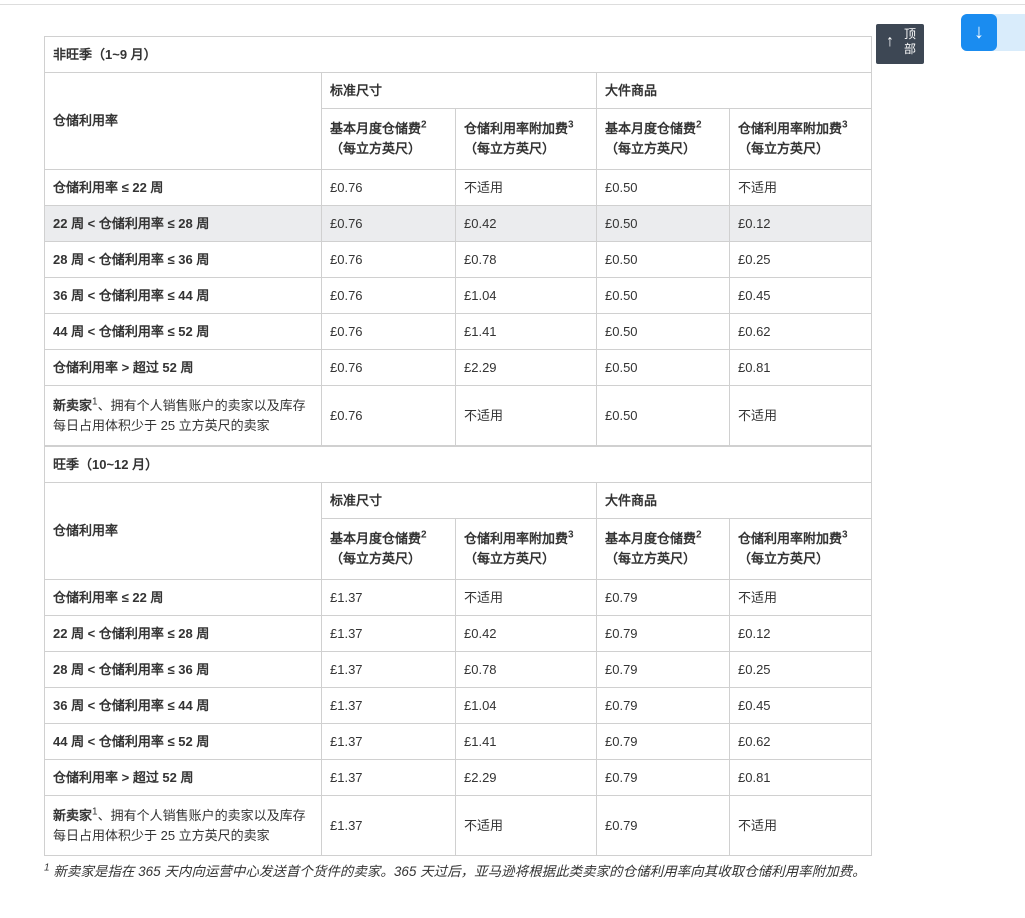 The height and width of the screenshot is (918, 1025). I want to click on table-row: 36 周 < 仓储利用率 ≤ 44 周 £0.76 £1.04 £0.50 £0.45, so click(458, 295).